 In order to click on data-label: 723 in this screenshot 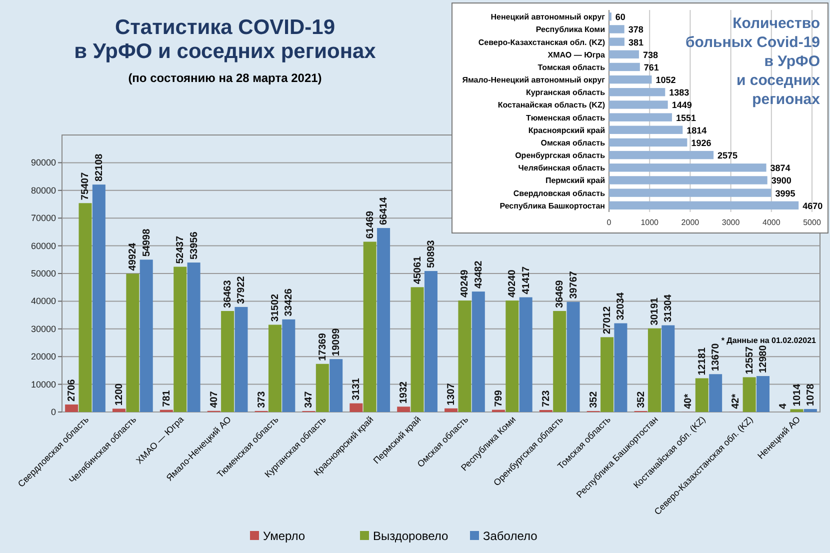, I will do `click(546, 398)`.